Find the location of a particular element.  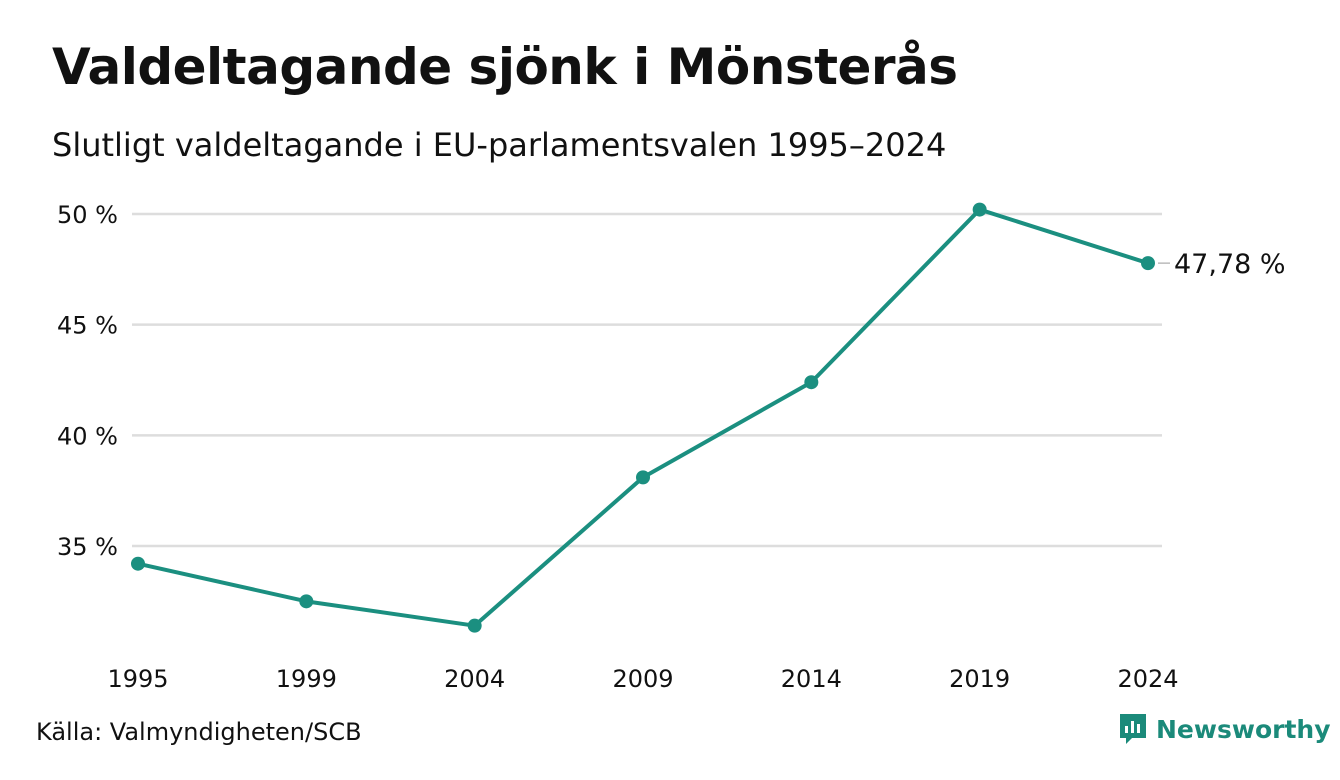

newsworthy-logo-icon is located at coordinates (1133, 729).